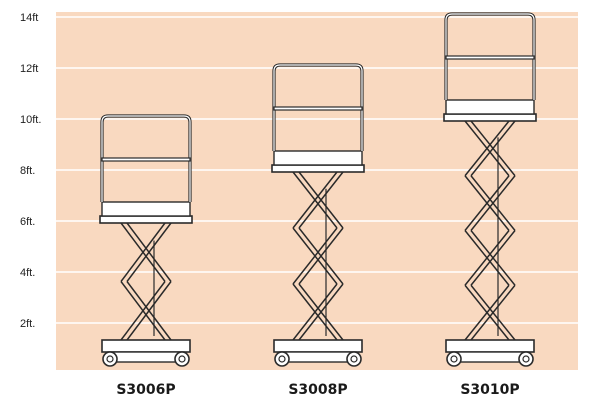 The image size is (600, 410). Describe the element at coordinates (29, 69) in the screenshot. I see `height-label-12ft: 12ft` at that location.